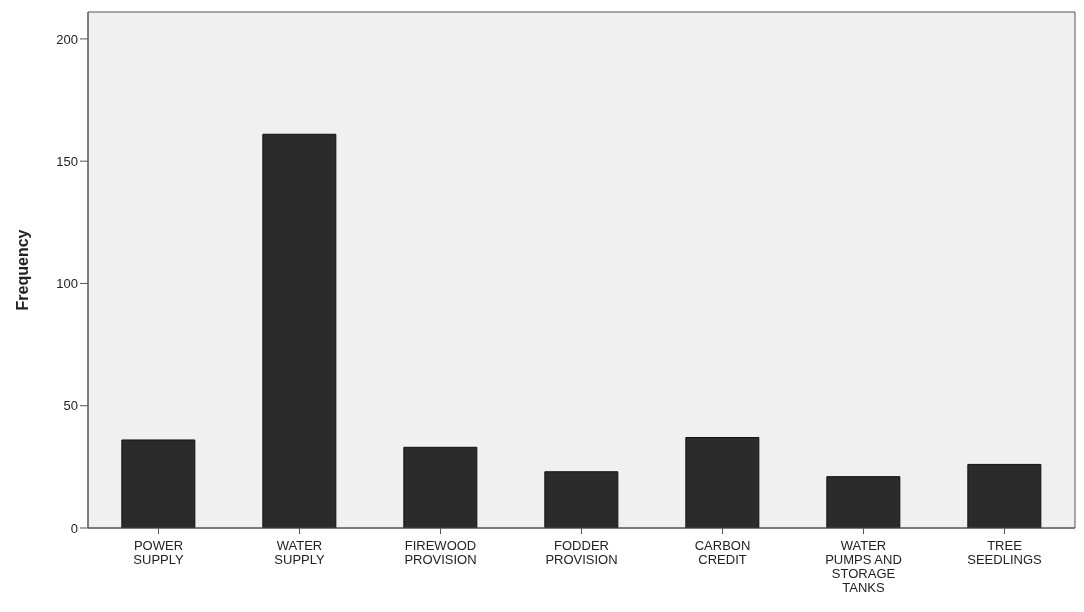  I want to click on x-tick-label: WATER PUMPS AND STORAGE TANKS, so click(863, 566).